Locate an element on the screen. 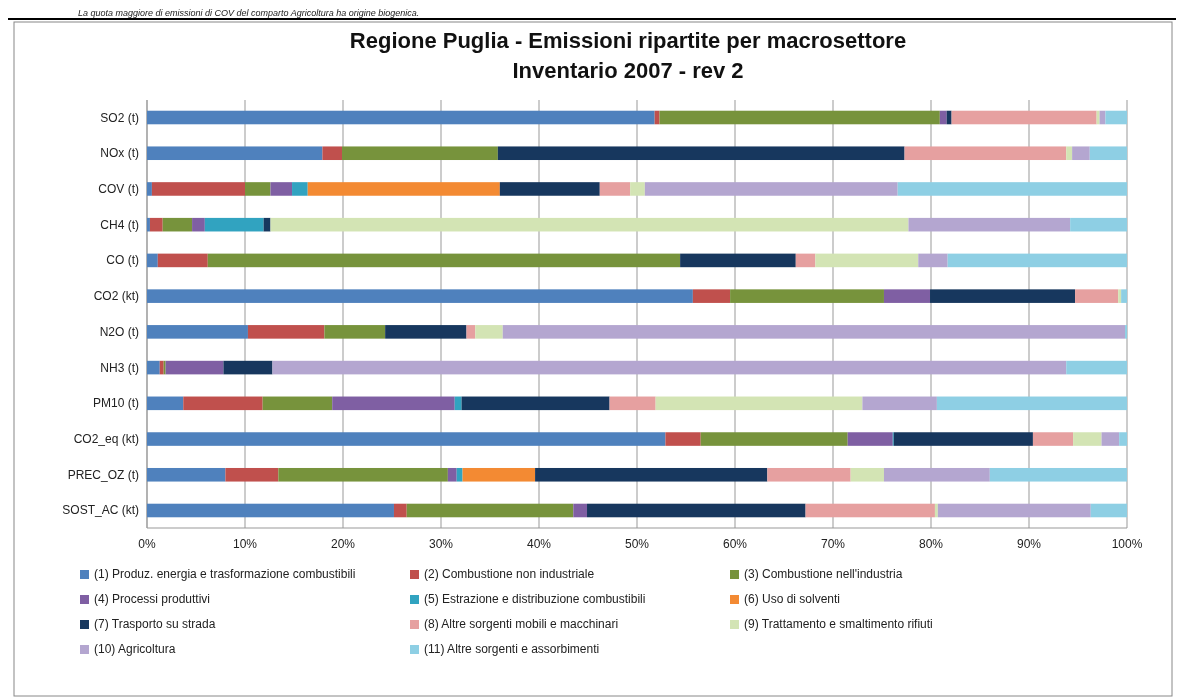  x-tick-label: 0% is located at coordinates (147, 544).